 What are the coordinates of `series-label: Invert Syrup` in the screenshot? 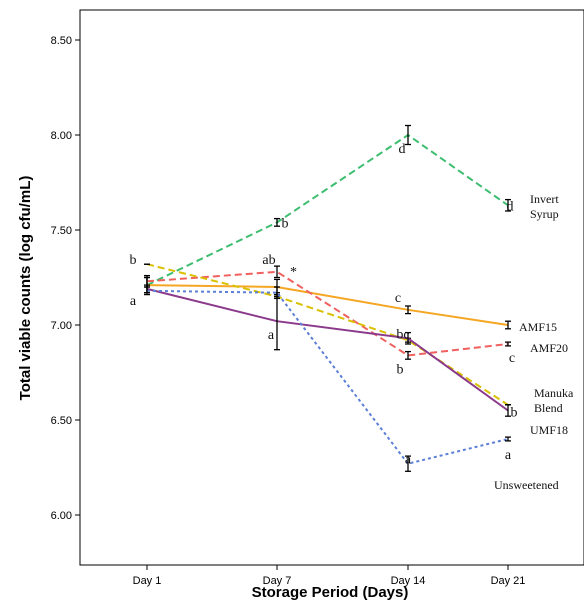 It's located at (544, 206).